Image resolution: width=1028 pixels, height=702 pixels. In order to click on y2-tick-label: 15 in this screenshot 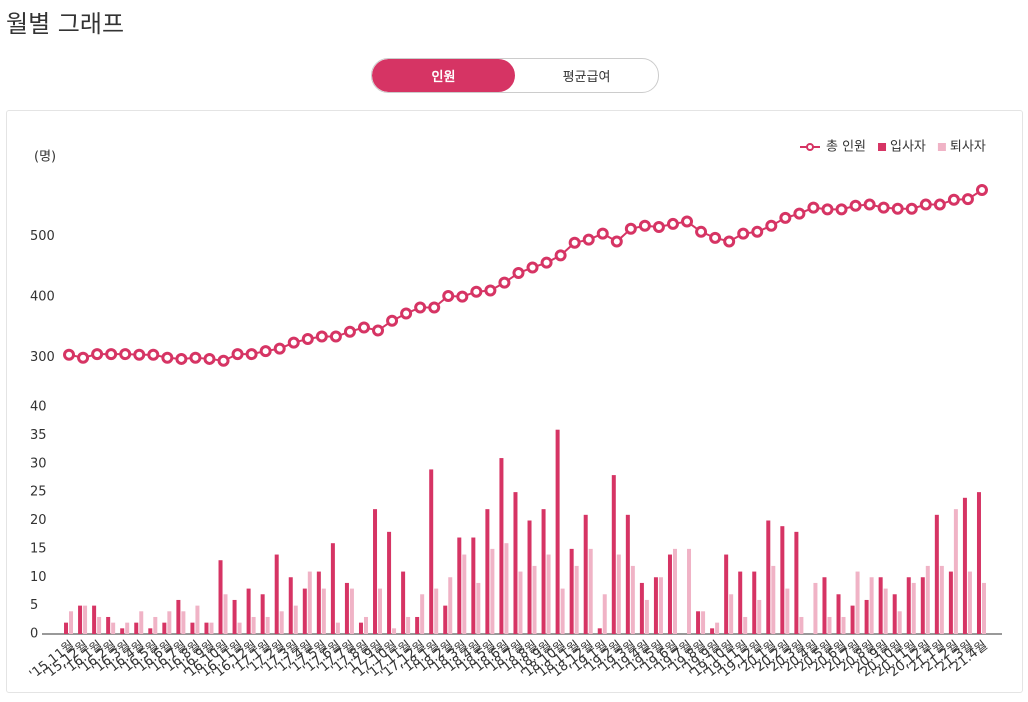, I will do `click(38, 548)`.